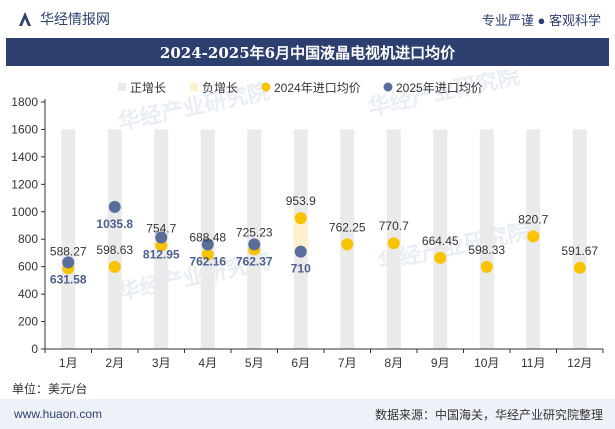 This screenshot has width=615, height=429. I want to click on x-tick-label: 6月, so click(300, 363).